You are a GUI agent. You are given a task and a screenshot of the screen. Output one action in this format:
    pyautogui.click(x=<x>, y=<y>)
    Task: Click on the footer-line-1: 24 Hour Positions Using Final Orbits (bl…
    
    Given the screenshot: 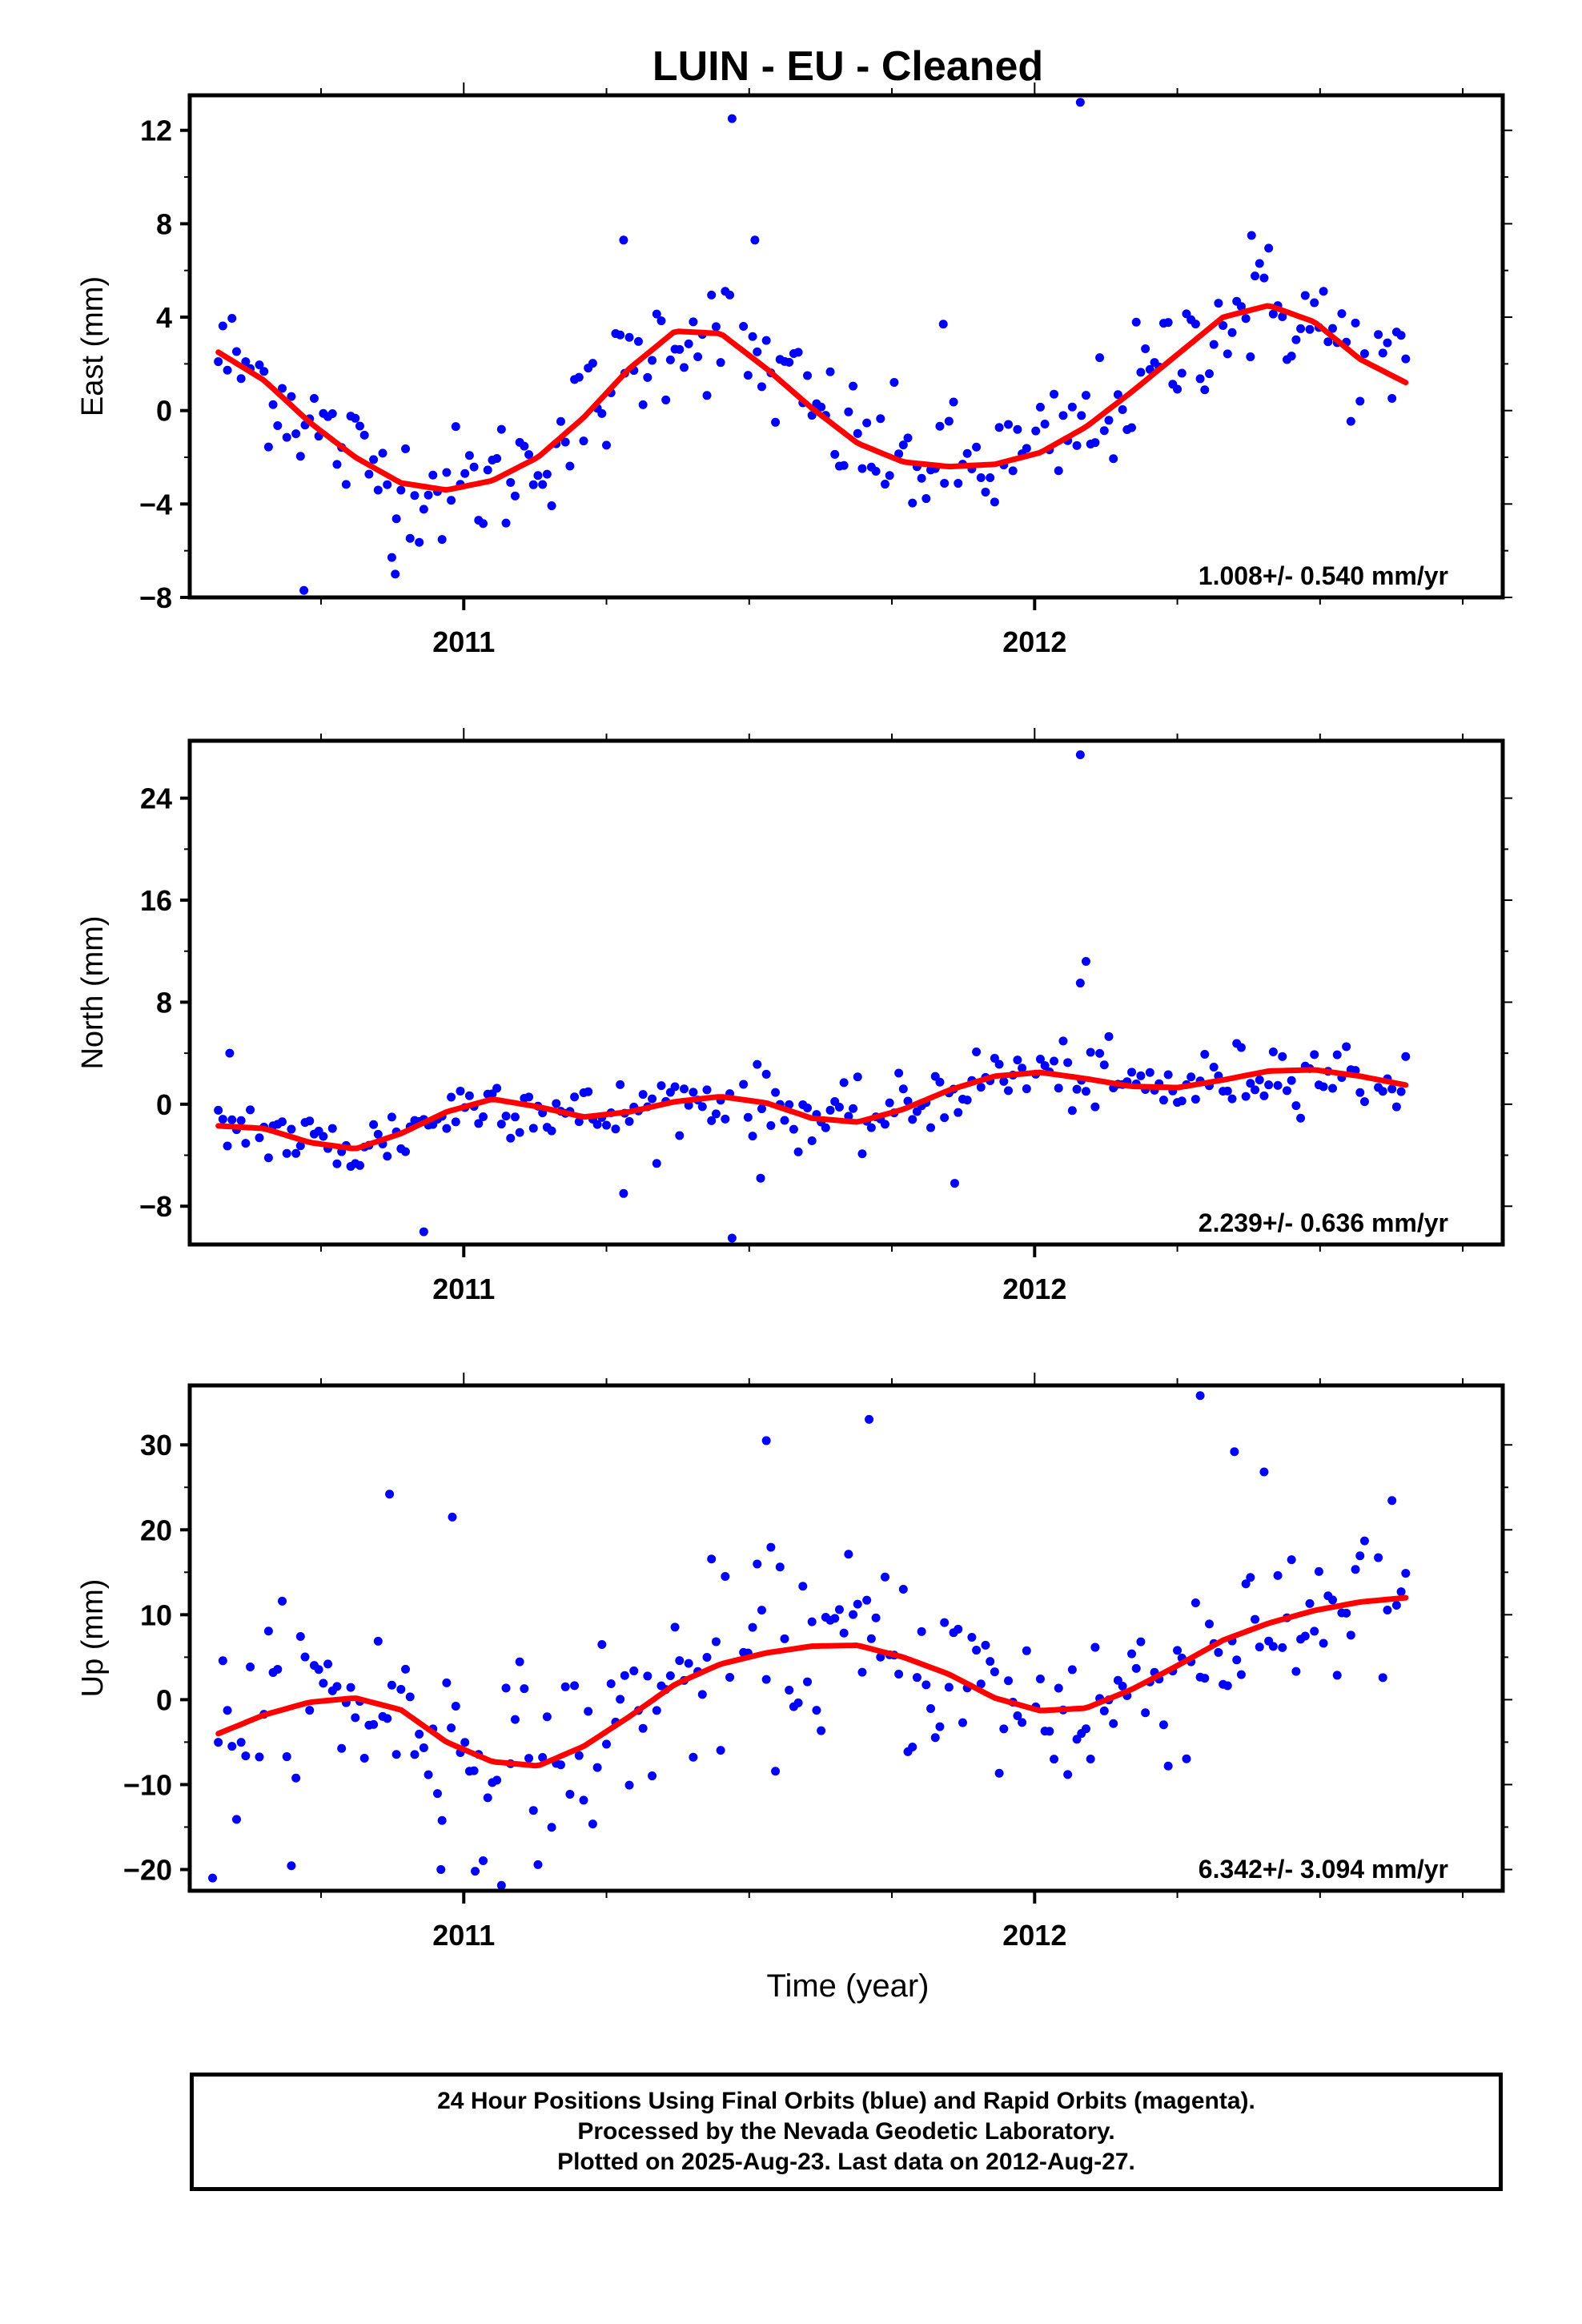 What is the action you would take?
    pyautogui.click(x=846, y=2101)
    